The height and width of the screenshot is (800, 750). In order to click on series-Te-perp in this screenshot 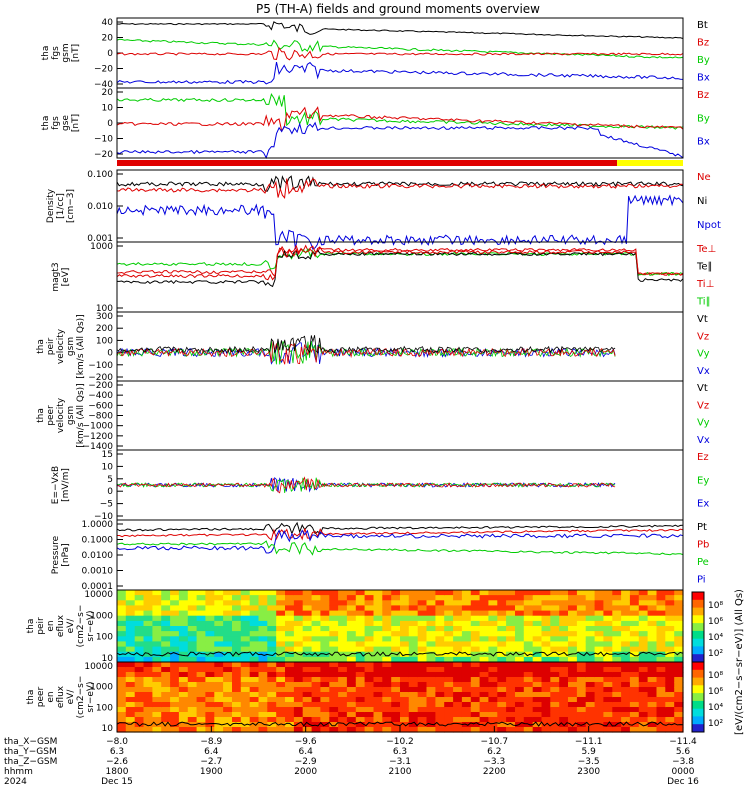, I will do `click(400, 263)`.